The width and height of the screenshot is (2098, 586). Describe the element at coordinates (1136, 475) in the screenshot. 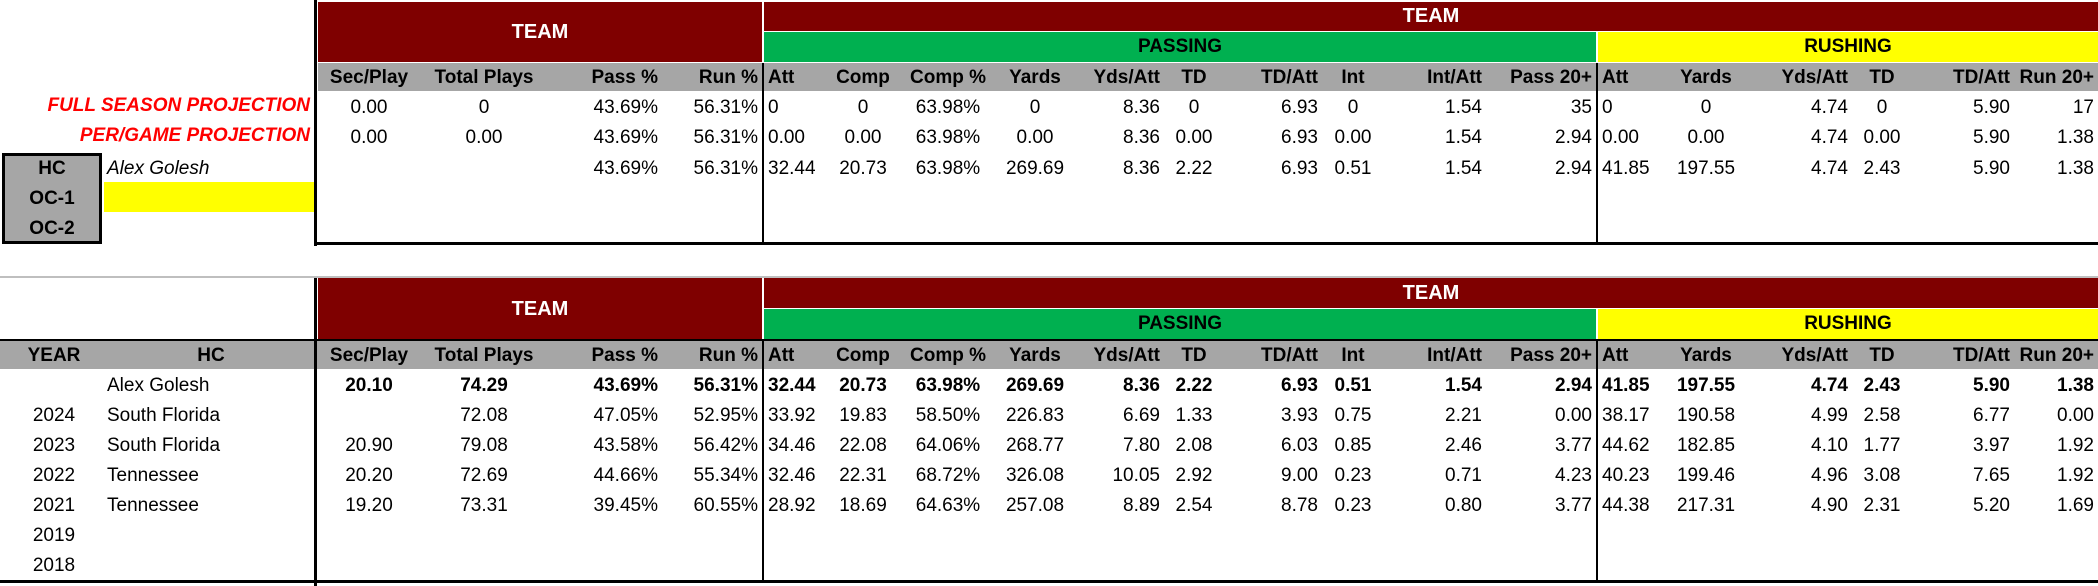

I see `data-cell: 10.05` at that location.